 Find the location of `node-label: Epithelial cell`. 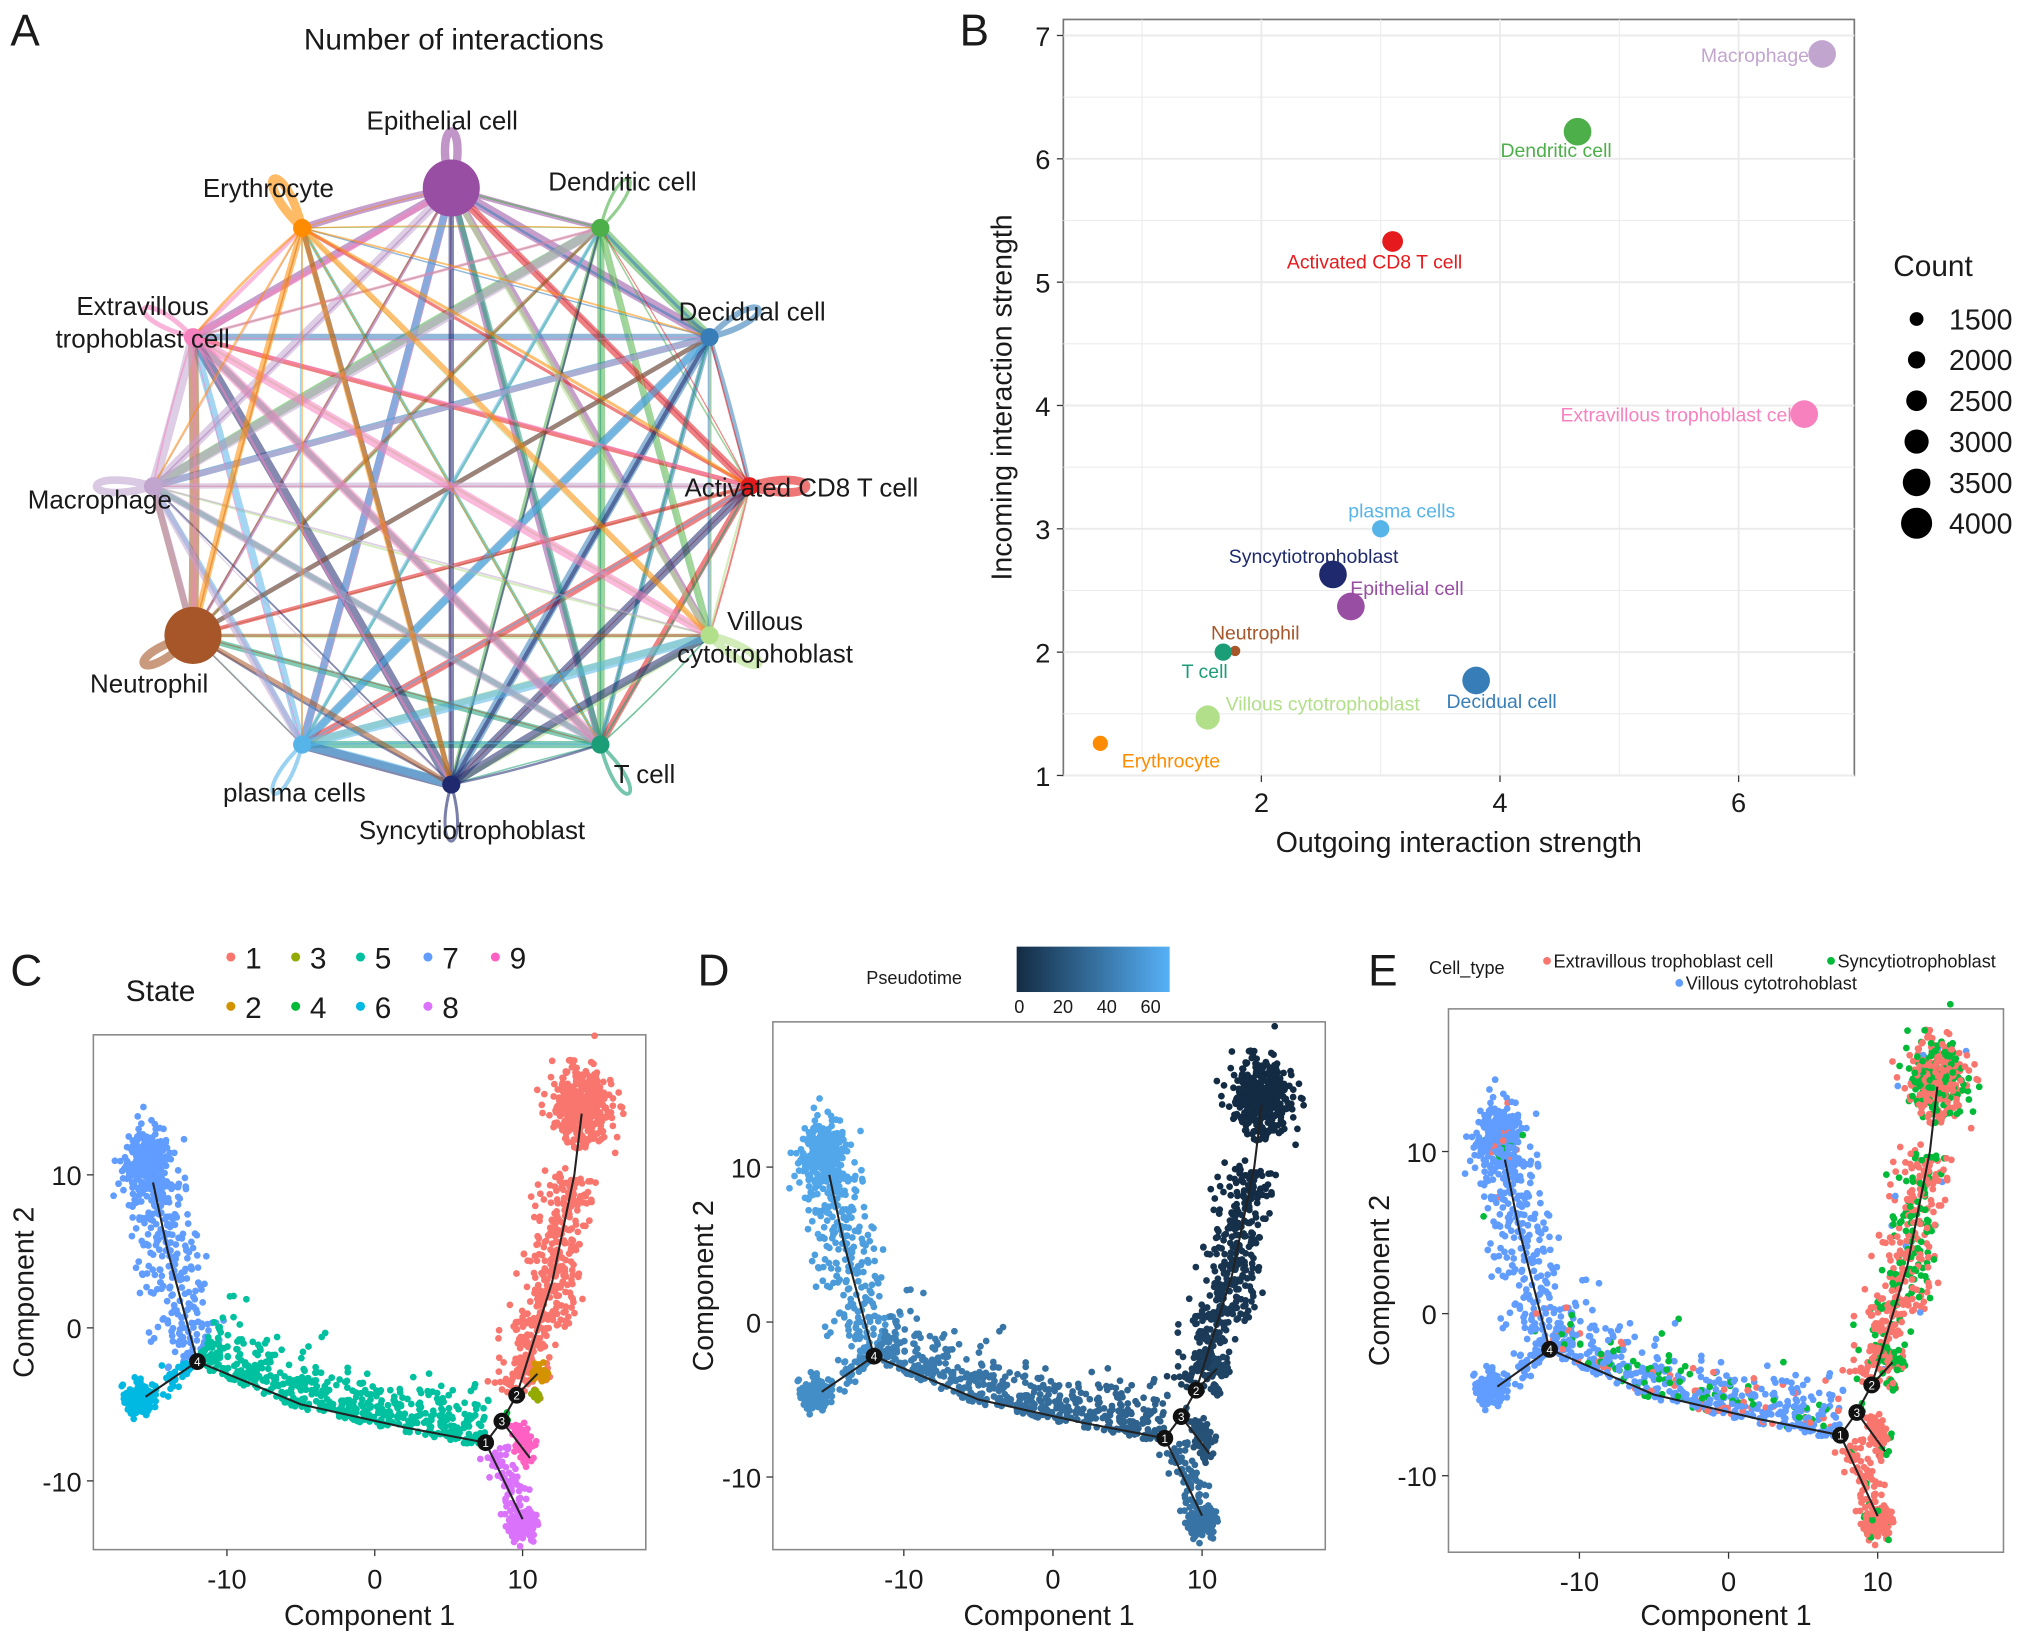

node-label: Epithelial cell is located at coordinates (442, 122).